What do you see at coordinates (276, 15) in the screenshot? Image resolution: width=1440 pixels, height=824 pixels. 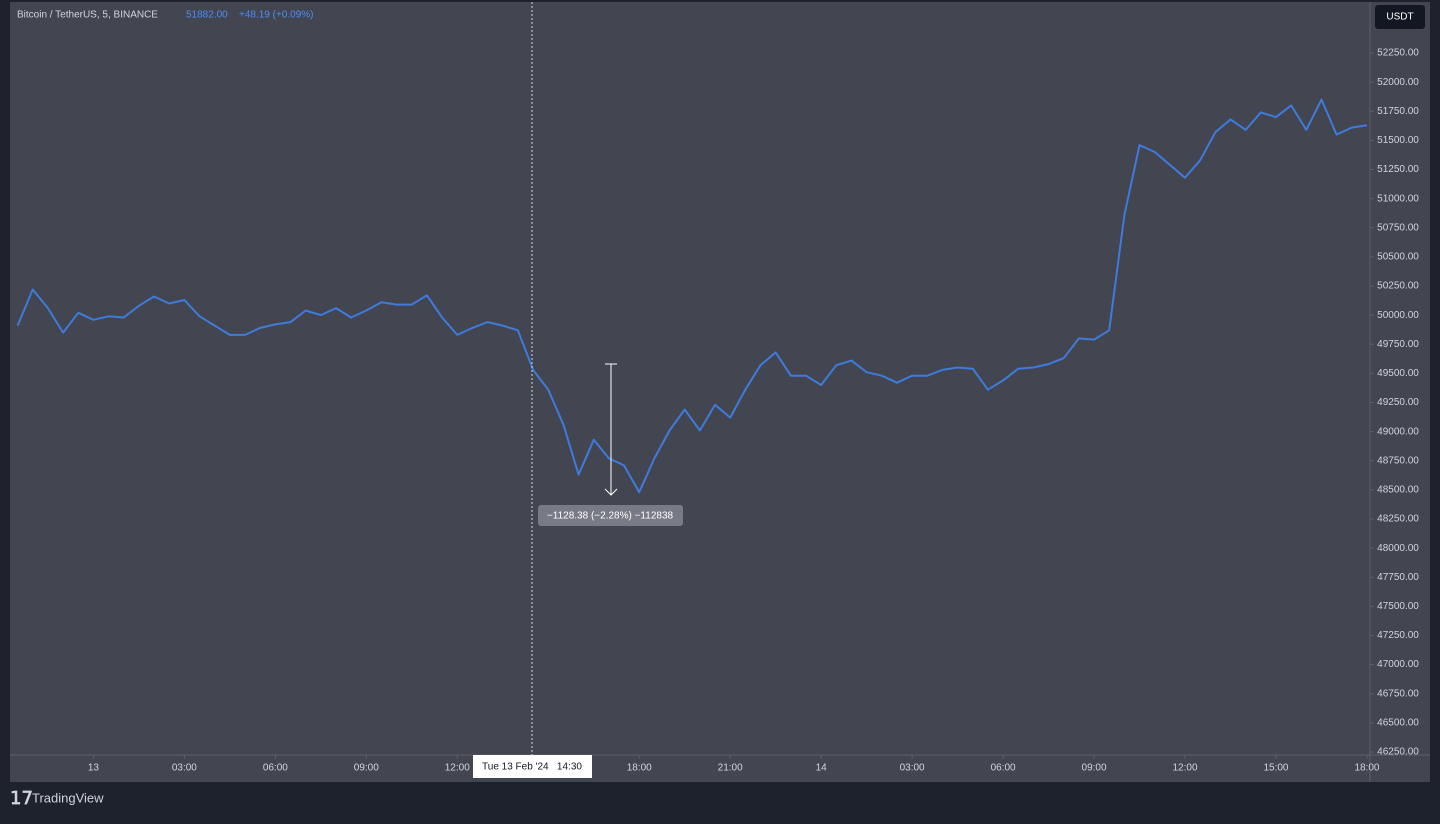 I see `change: +48.19 (+0.09%)` at bounding box center [276, 15].